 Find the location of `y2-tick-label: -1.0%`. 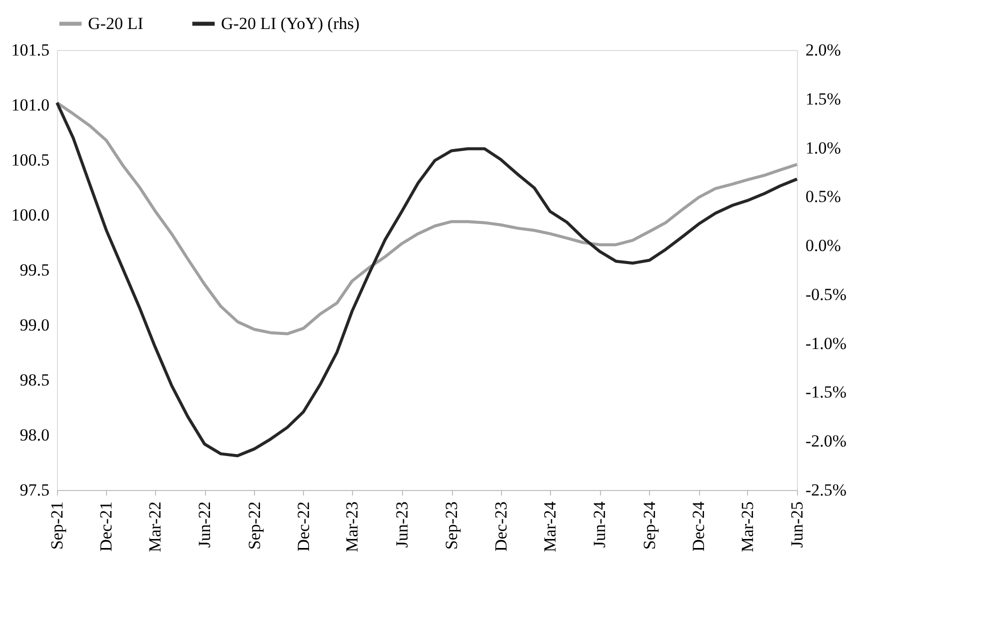

y2-tick-label: -1.0% is located at coordinates (826, 343).